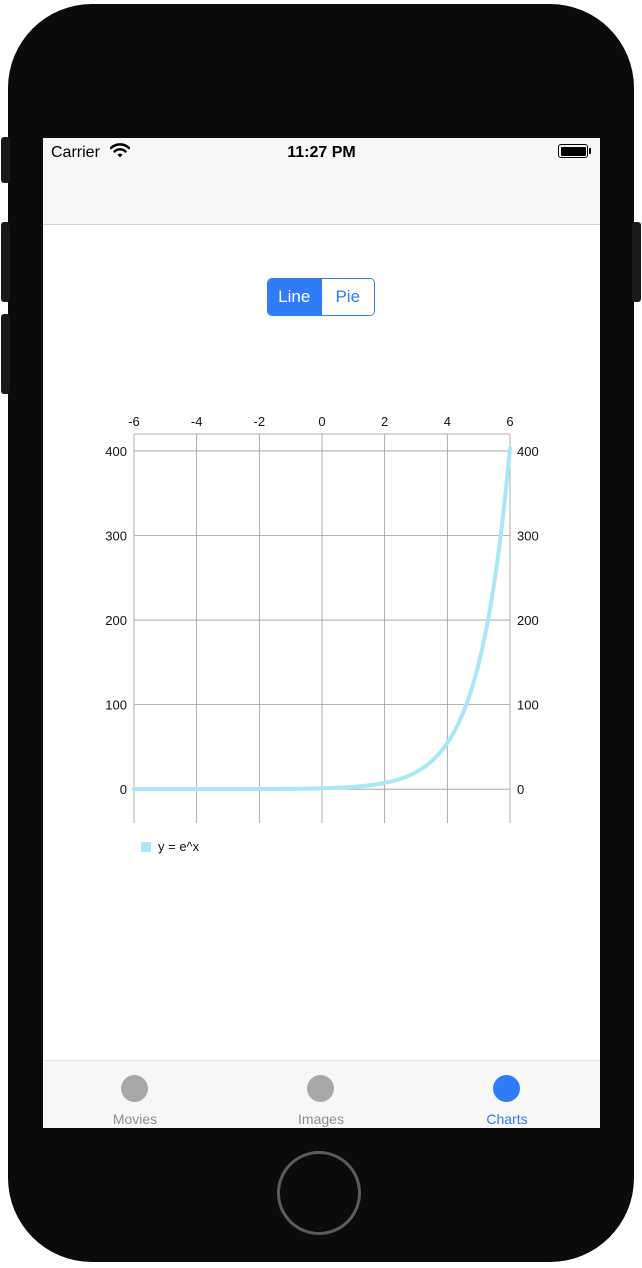  I want to click on x-tick-label: 4, so click(447, 421).